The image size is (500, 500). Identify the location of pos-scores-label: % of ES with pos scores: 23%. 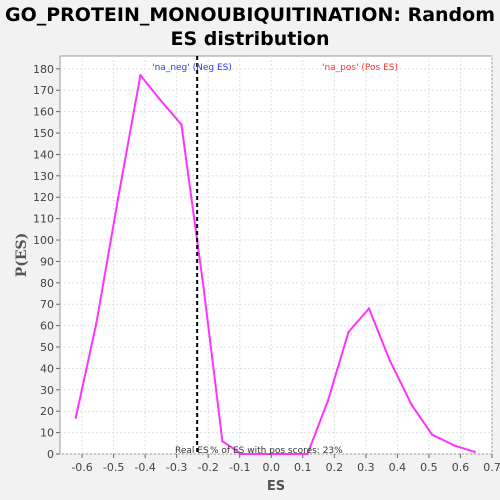
(276, 451).